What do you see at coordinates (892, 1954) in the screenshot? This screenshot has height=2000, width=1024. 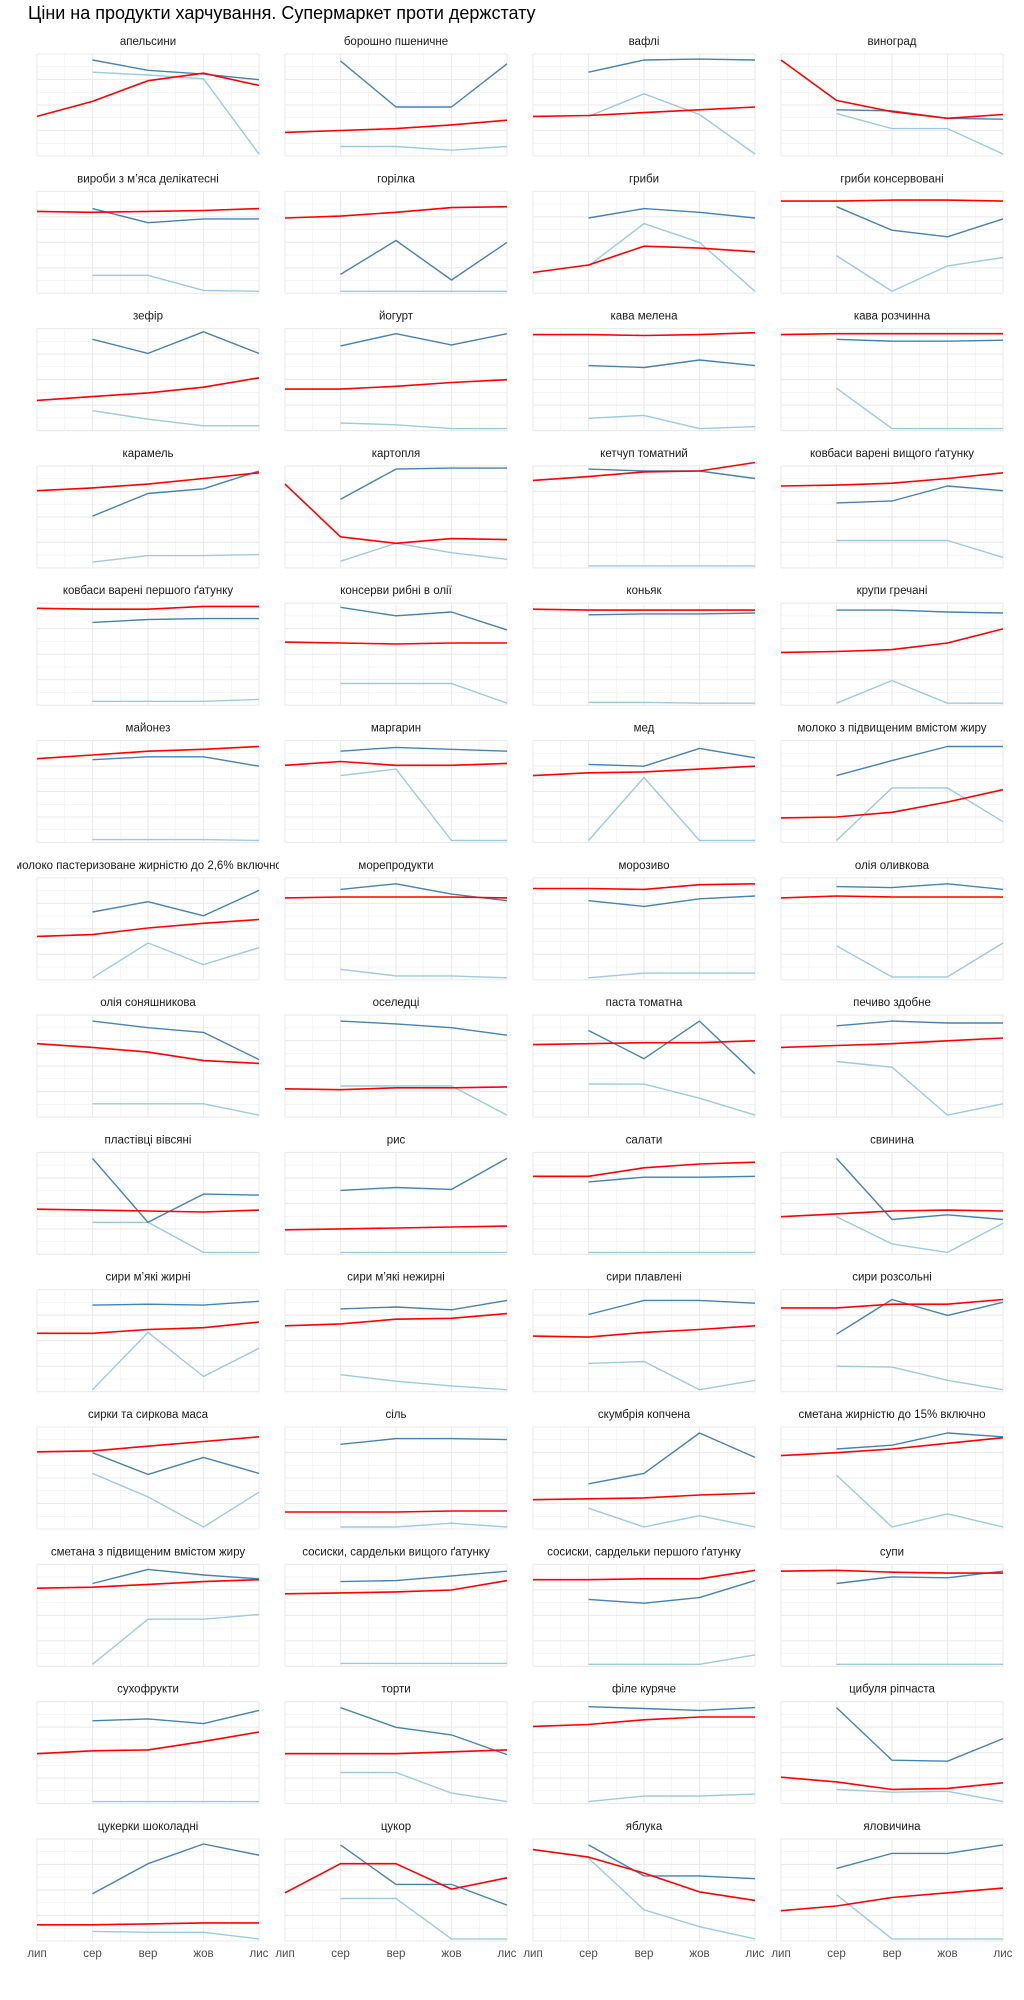 I see `x-tick-label: вер` at bounding box center [892, 1954].